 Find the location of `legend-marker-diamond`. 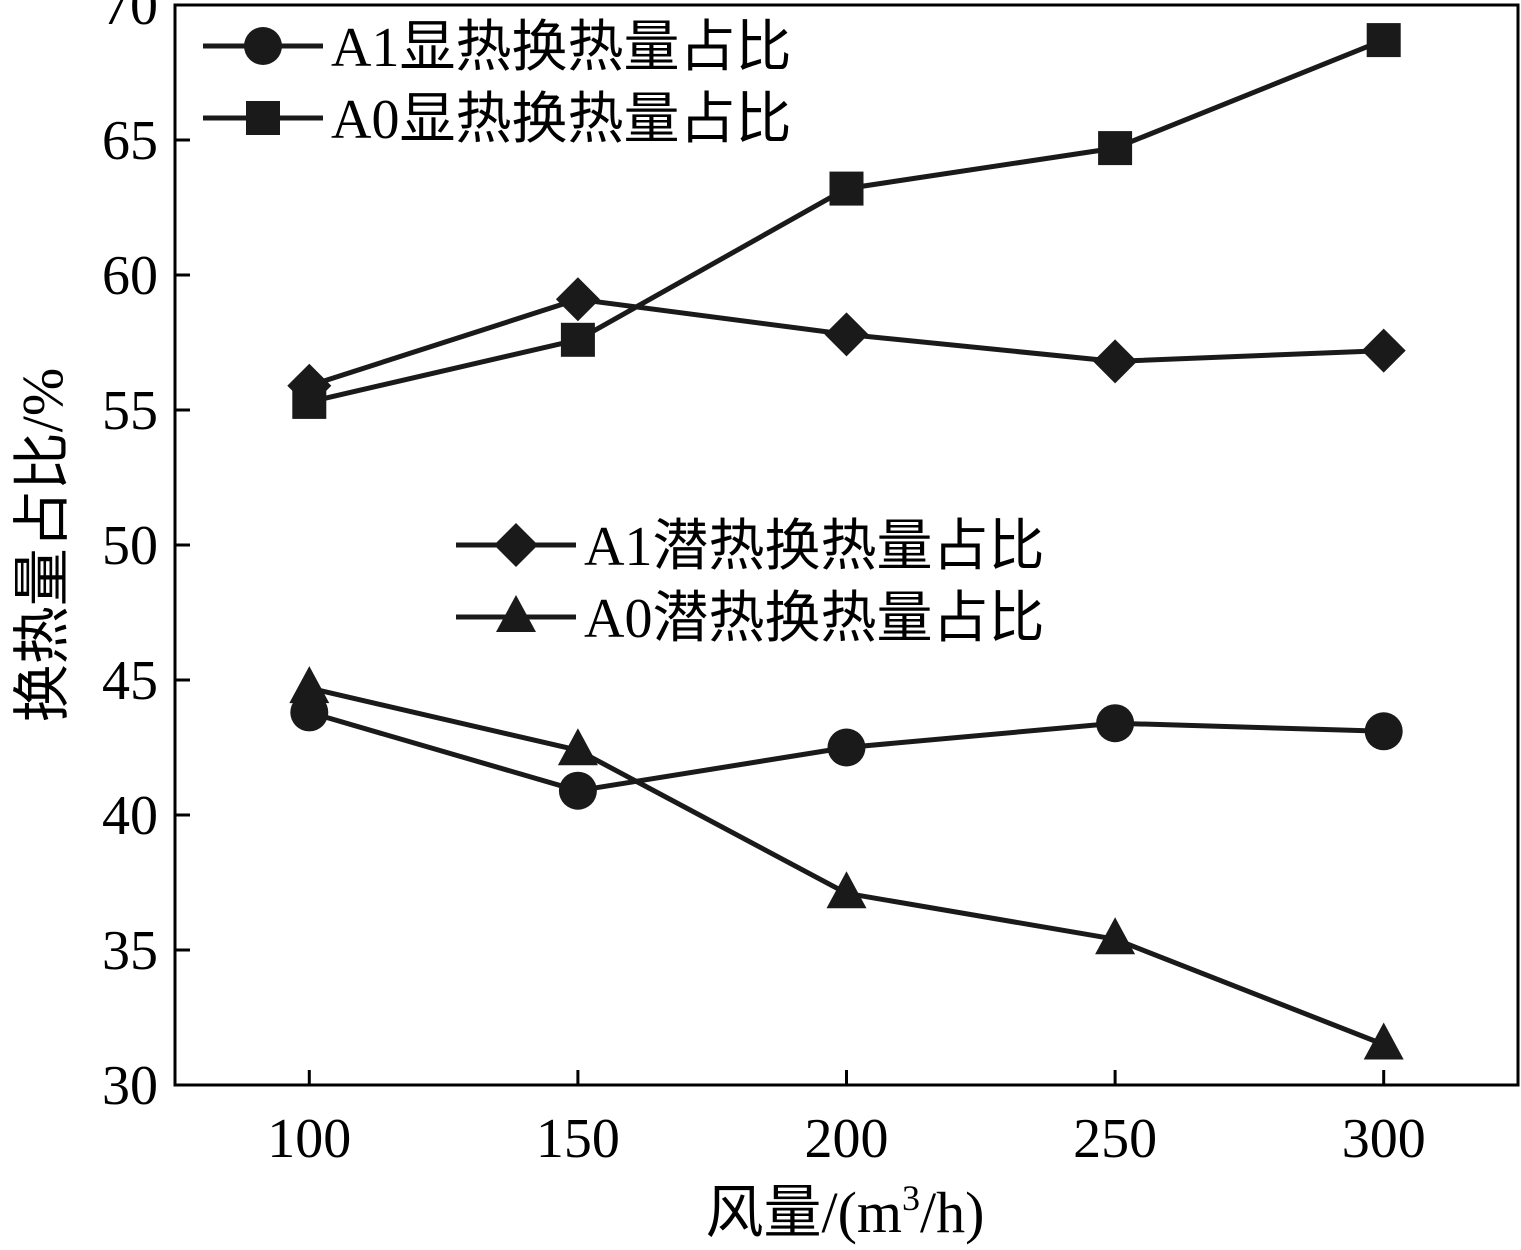

legend-marker-diamond is located at coordinates (516, 545).